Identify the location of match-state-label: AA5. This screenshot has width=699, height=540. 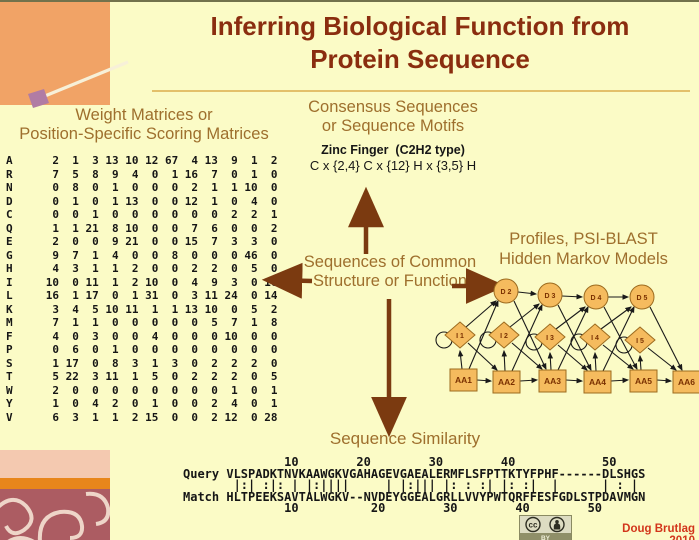
(643, 381).